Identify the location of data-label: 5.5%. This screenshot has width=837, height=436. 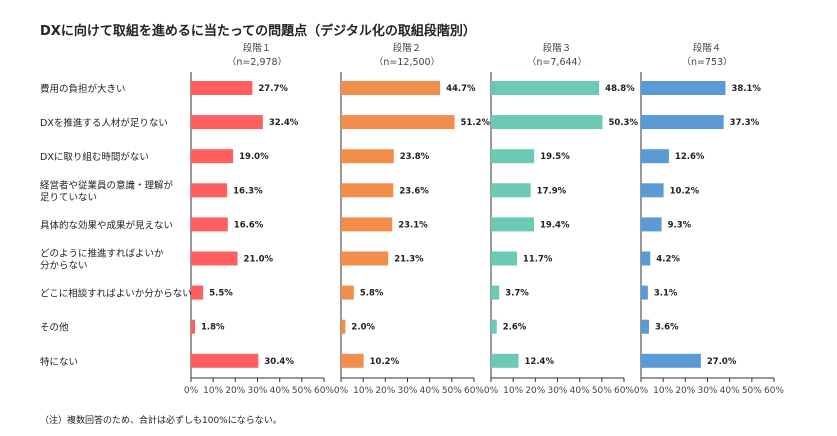
(221, 294).